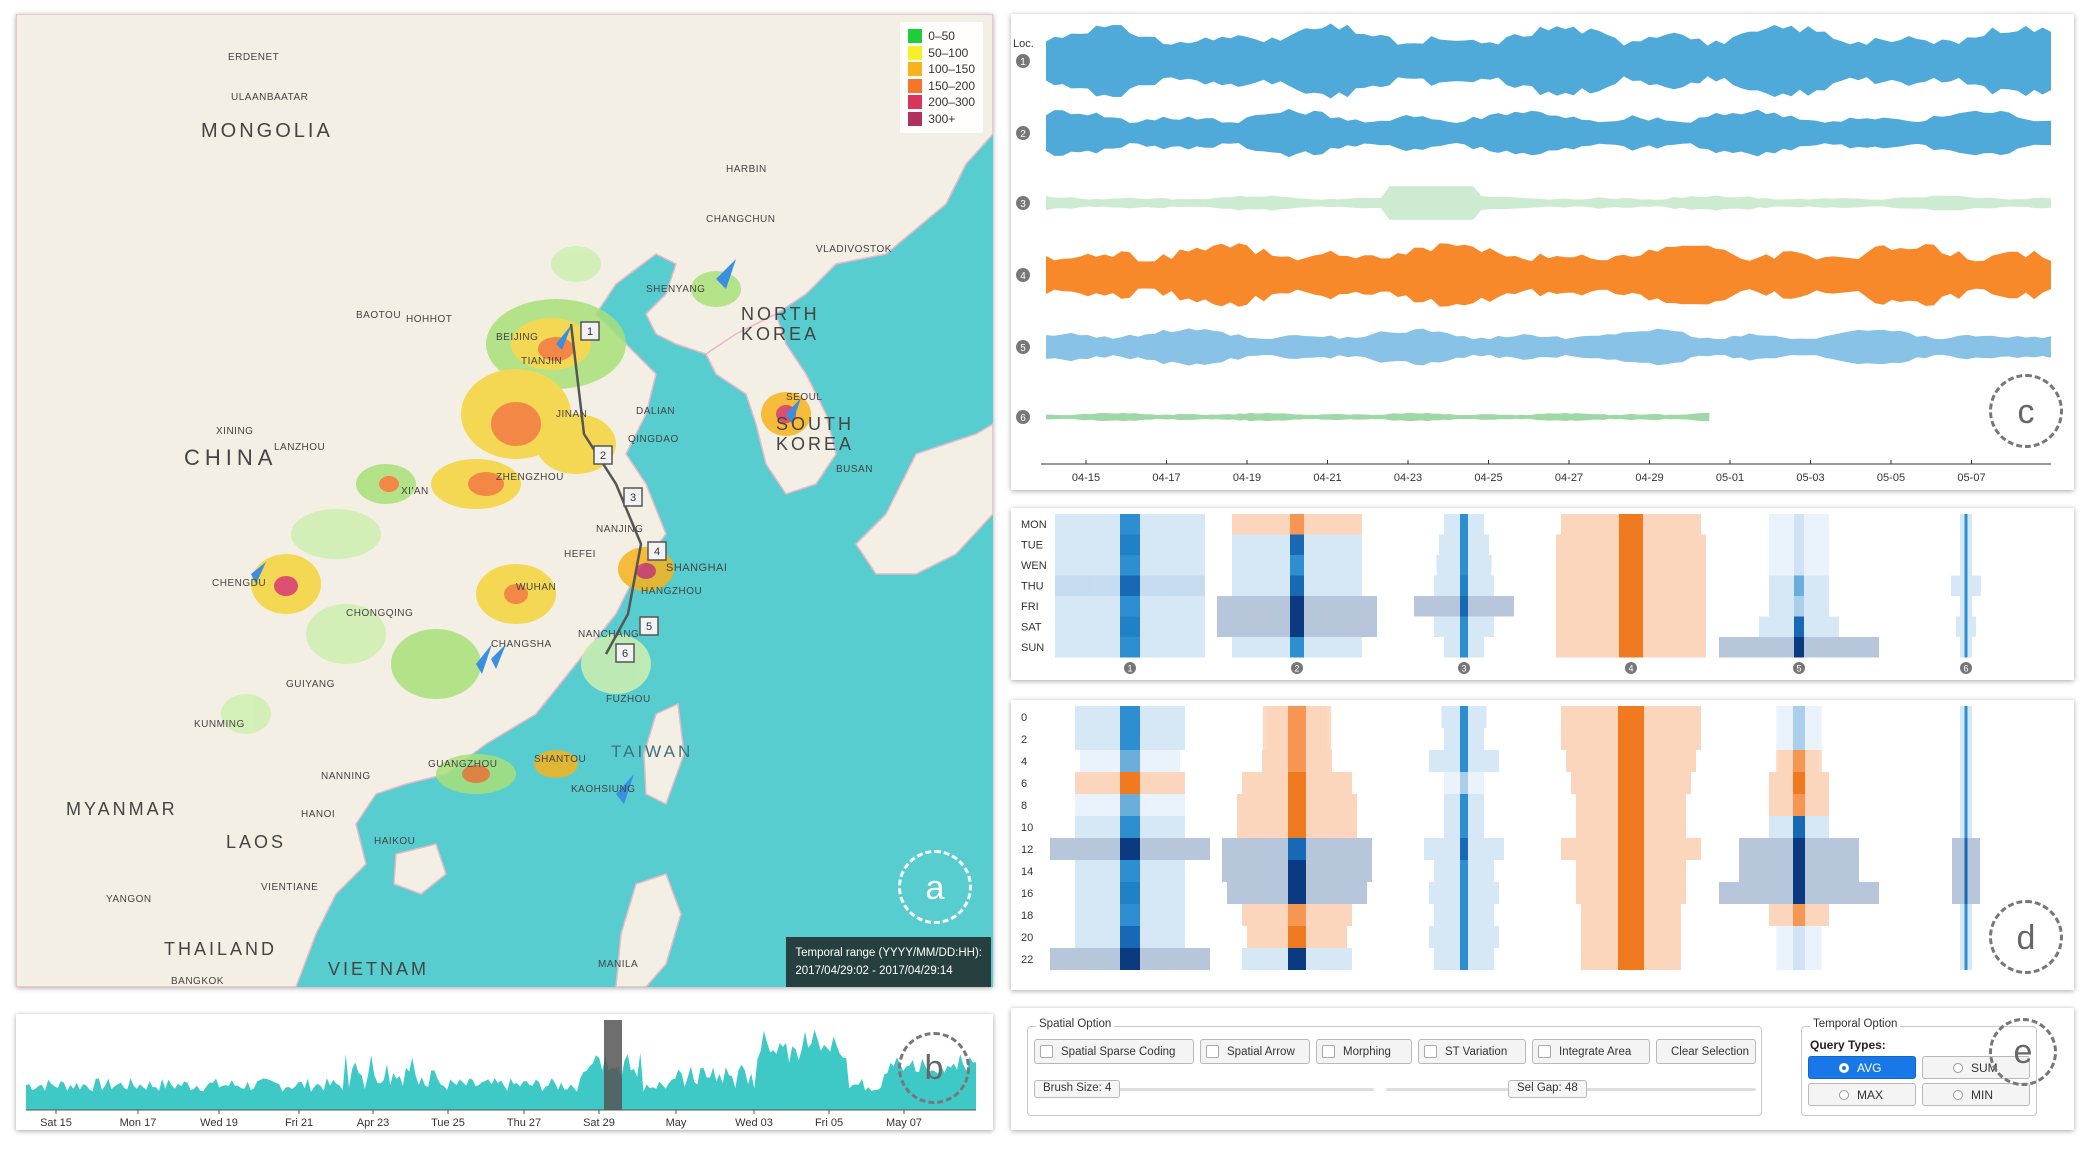 The width and height of the screenshot is (2086, 1154). What do you see at coordinates (1976, 1094) in the screenshot?
I see `query-min-radio: MIN` at bounding box center [1976, 1094].